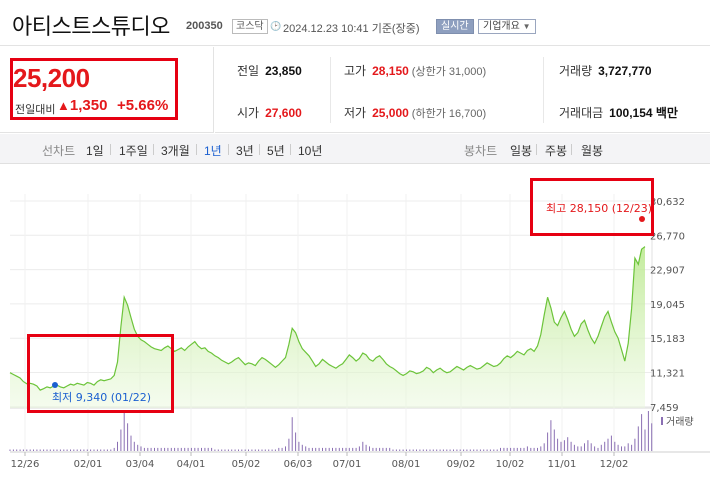 The height and width of the screenshot is (498, 710). Describe the element at coordinates (204, 26) in the screenshot. I see `stock-code: 200350` at that location.